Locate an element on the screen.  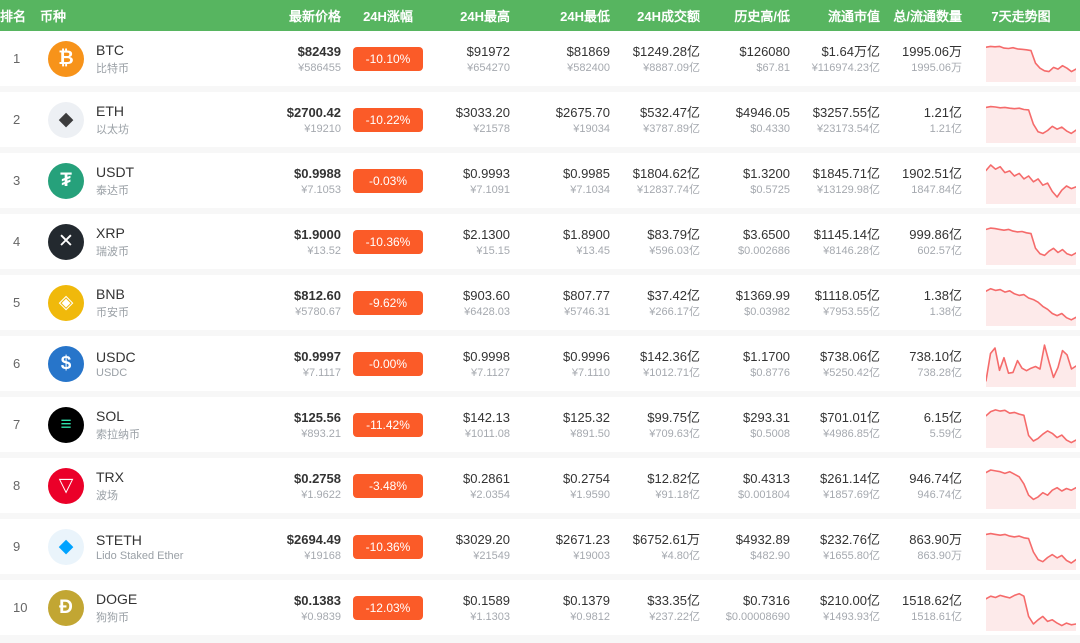
coin-symbol: DOGE is located at coordinates (117, 598).